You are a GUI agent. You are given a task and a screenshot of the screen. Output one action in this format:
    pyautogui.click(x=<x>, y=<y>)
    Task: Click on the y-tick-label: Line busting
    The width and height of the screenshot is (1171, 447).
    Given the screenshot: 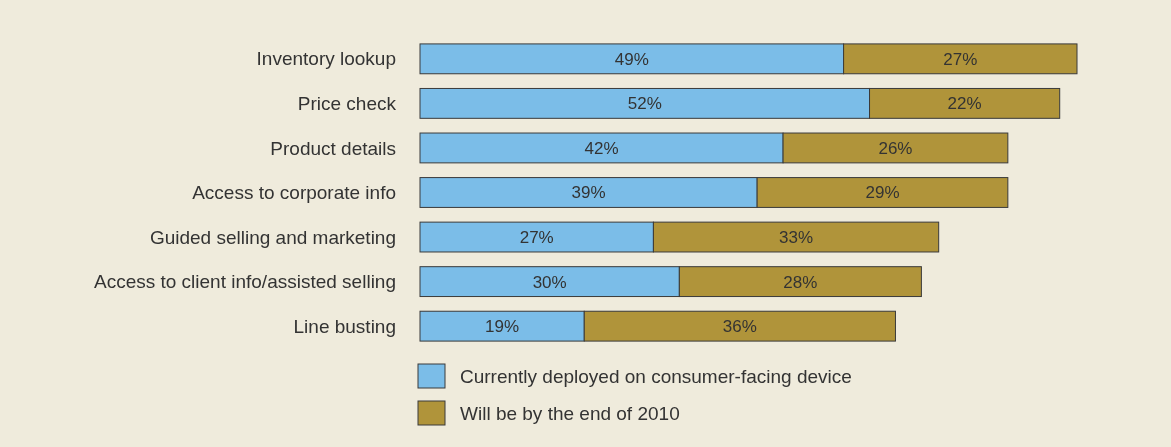 What is the action you would take?
    pyautogui.click(x=344, y=326)
    